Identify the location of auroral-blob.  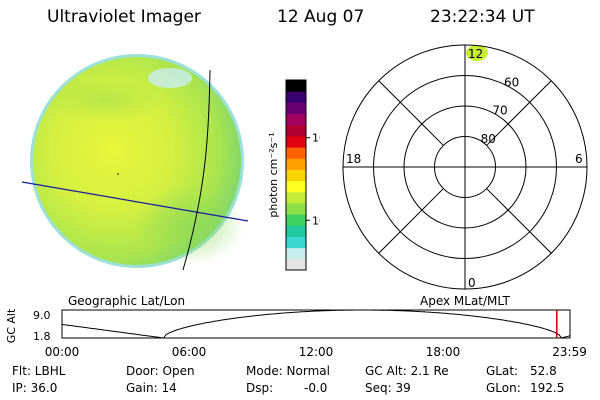
(477, 53).